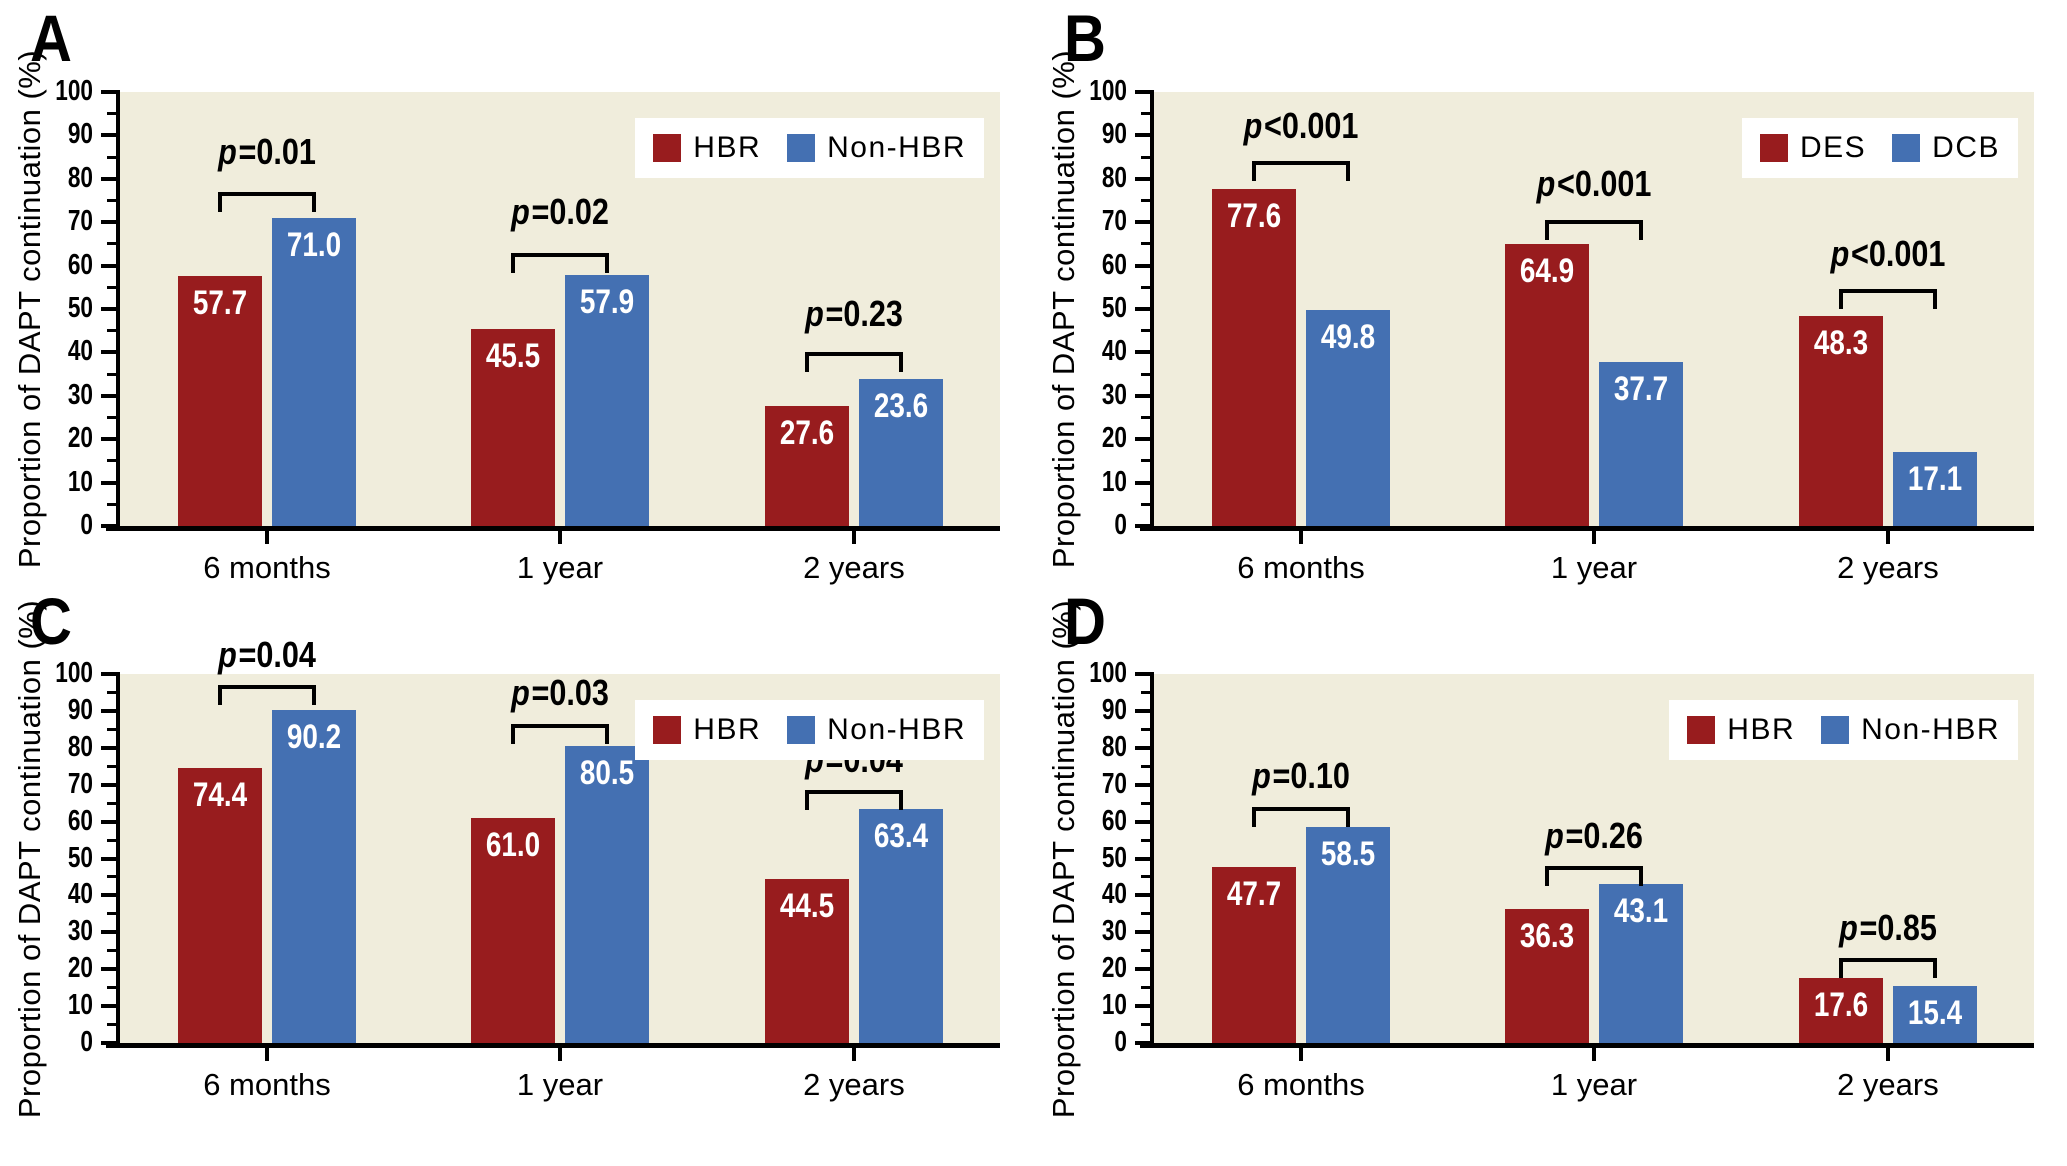 The height and width of the screenshot is (1166, 2067). What do you see at coordinates (1347, 417) in the screenshot?
I see `bar-dcb-6-months` at bounding box center [1347, 417].